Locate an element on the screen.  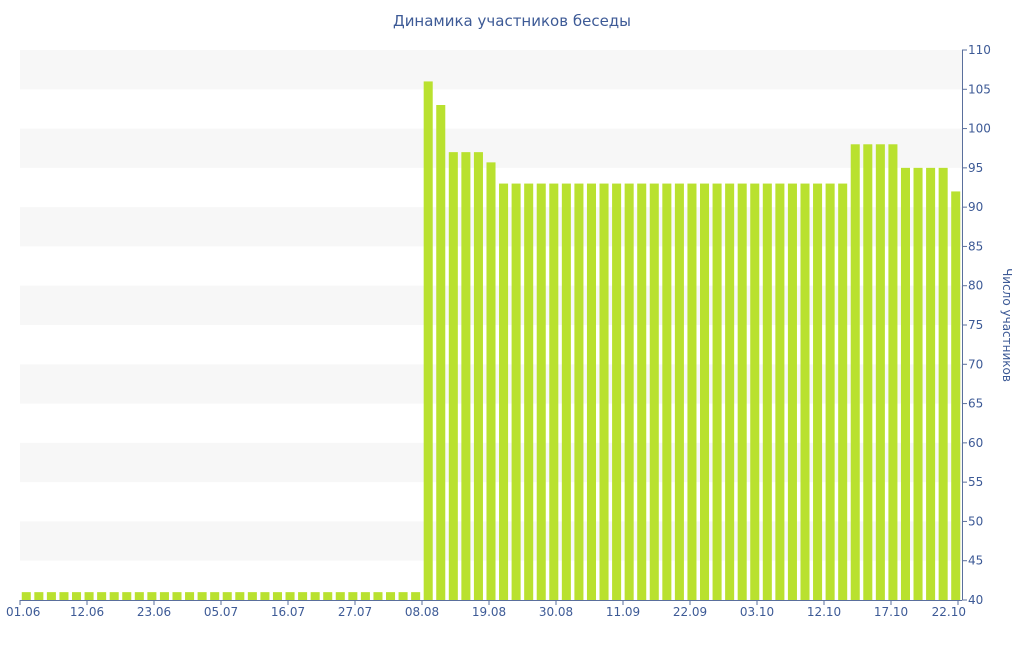
y-tick-label: 95 is located at coordinates (975, 168).